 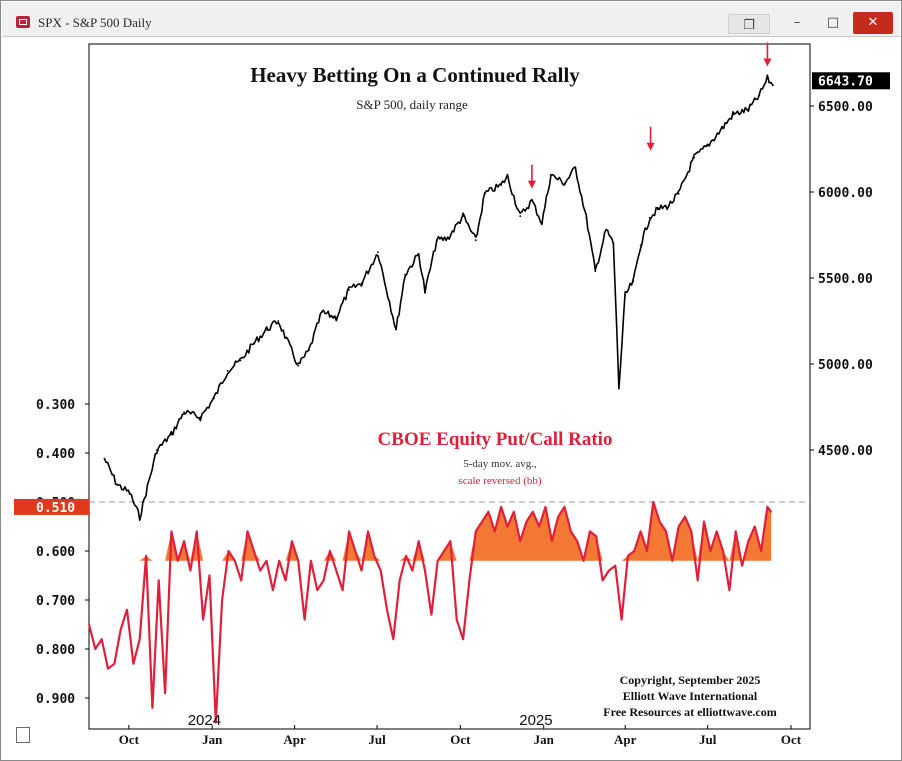 I want to click on copyright-line-3: Free Resources at elliottwave.com, so click(x=690, y=712).